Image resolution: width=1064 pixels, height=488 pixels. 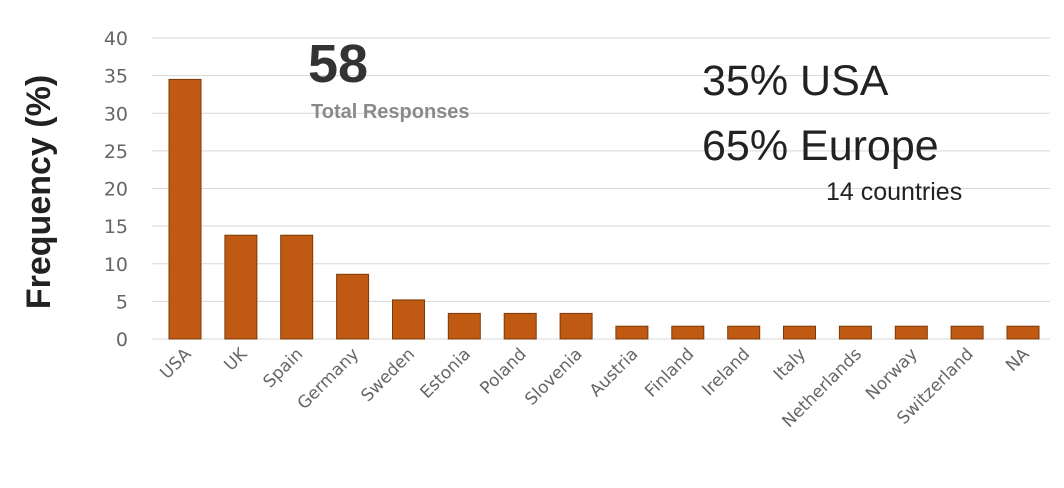 I want to click on x-tick-label-ireland: Ireland, so click(x=726, y=372).